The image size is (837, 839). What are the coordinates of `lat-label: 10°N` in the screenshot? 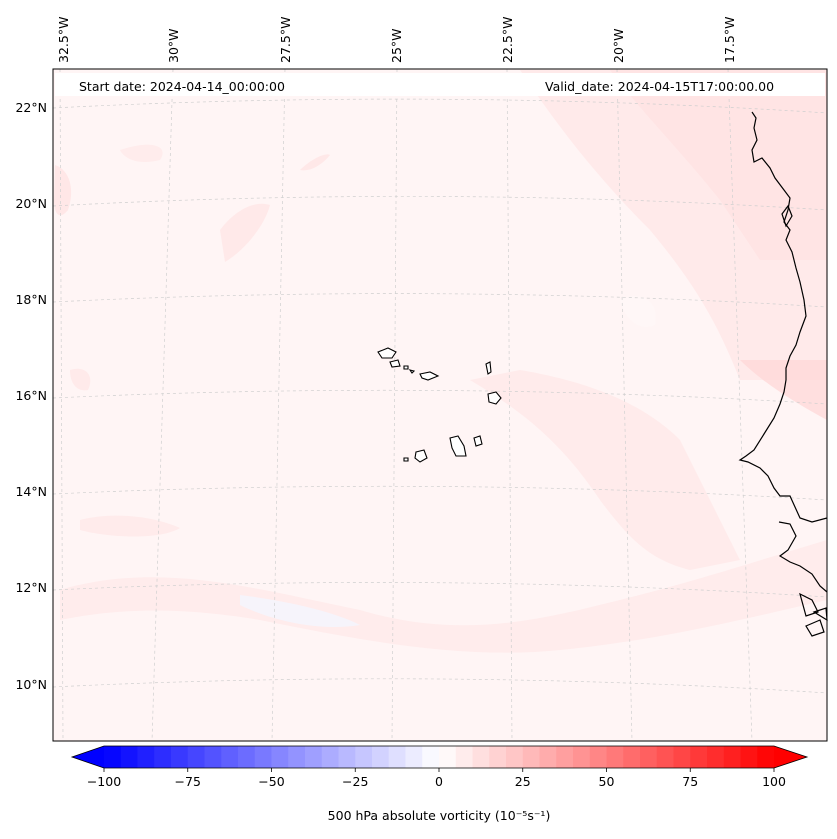 It's located at (31, 684).